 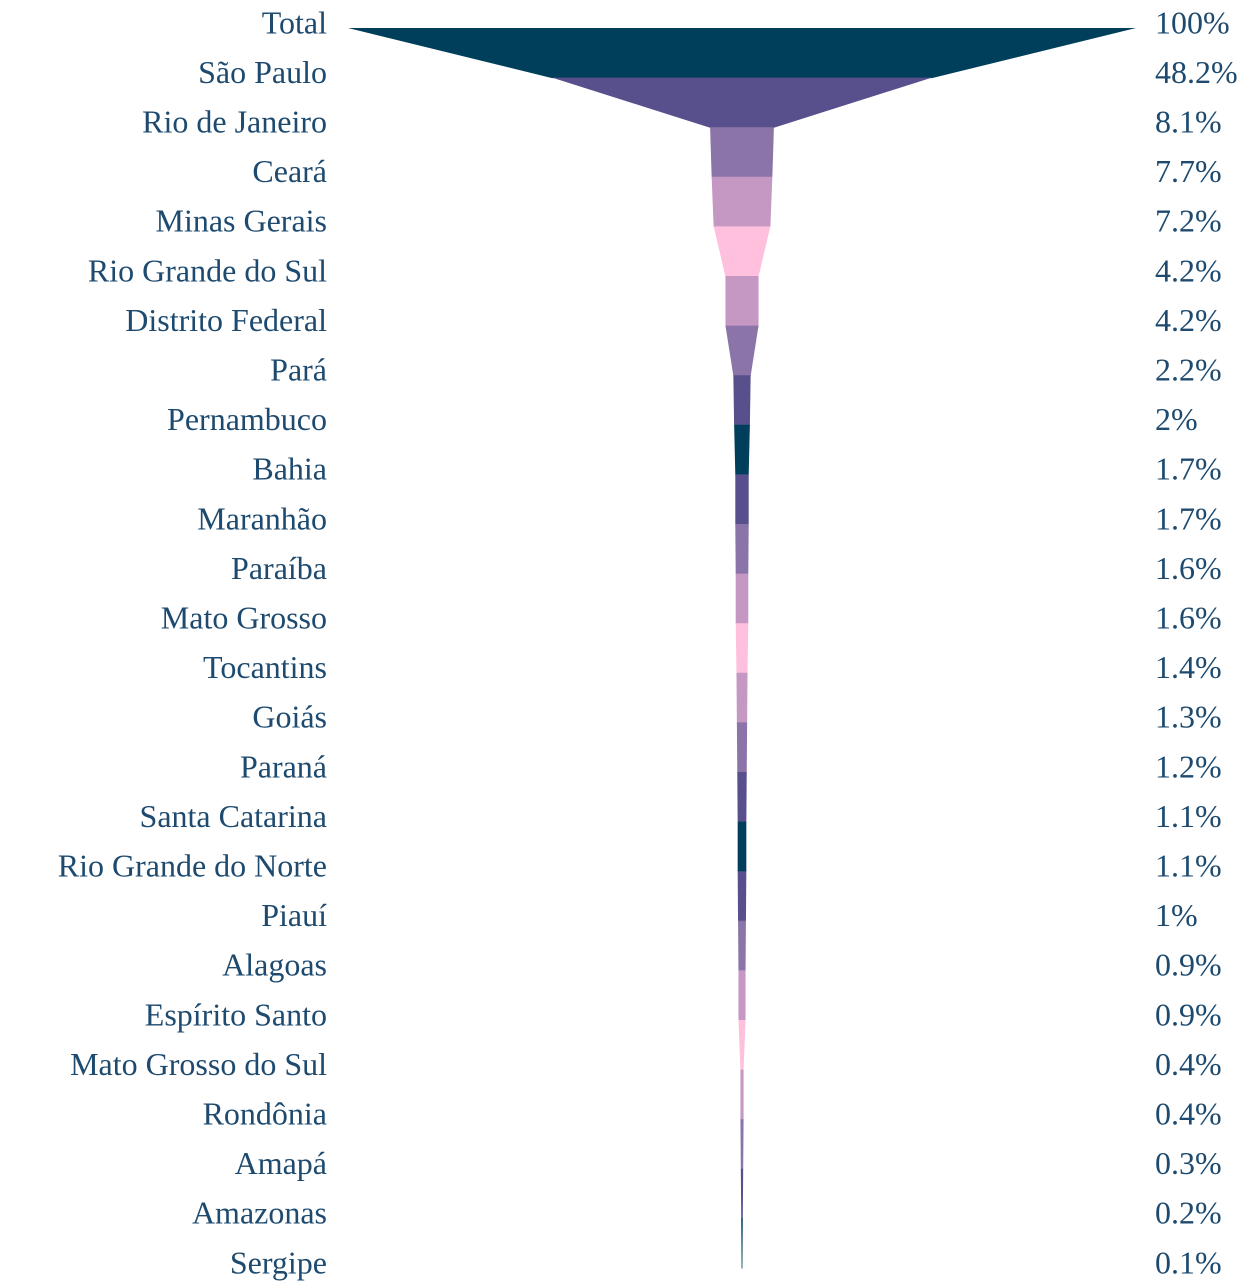 What do you see at coordinates (244, 618) in the screenshot?
I see `category-label: Mato Grosso` at bounding box center [244, 618].